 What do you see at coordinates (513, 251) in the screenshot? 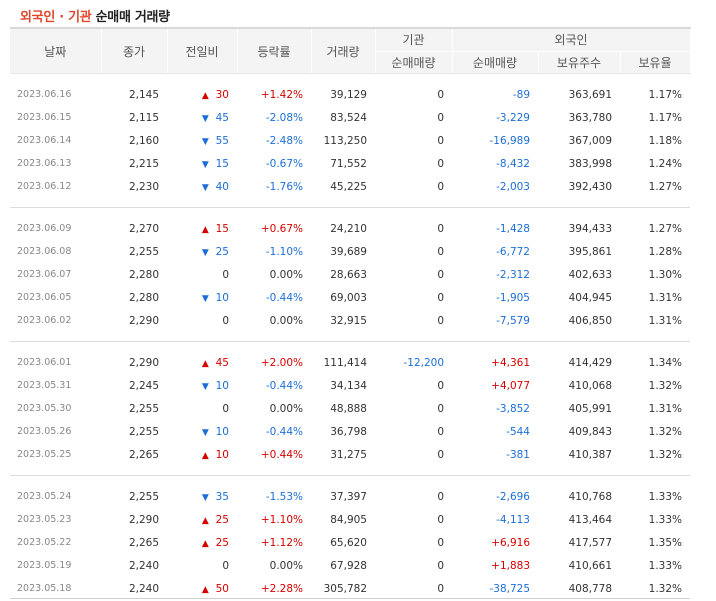
I see `cell-foreign-net: -6,772` at bounding box center [513, 251].